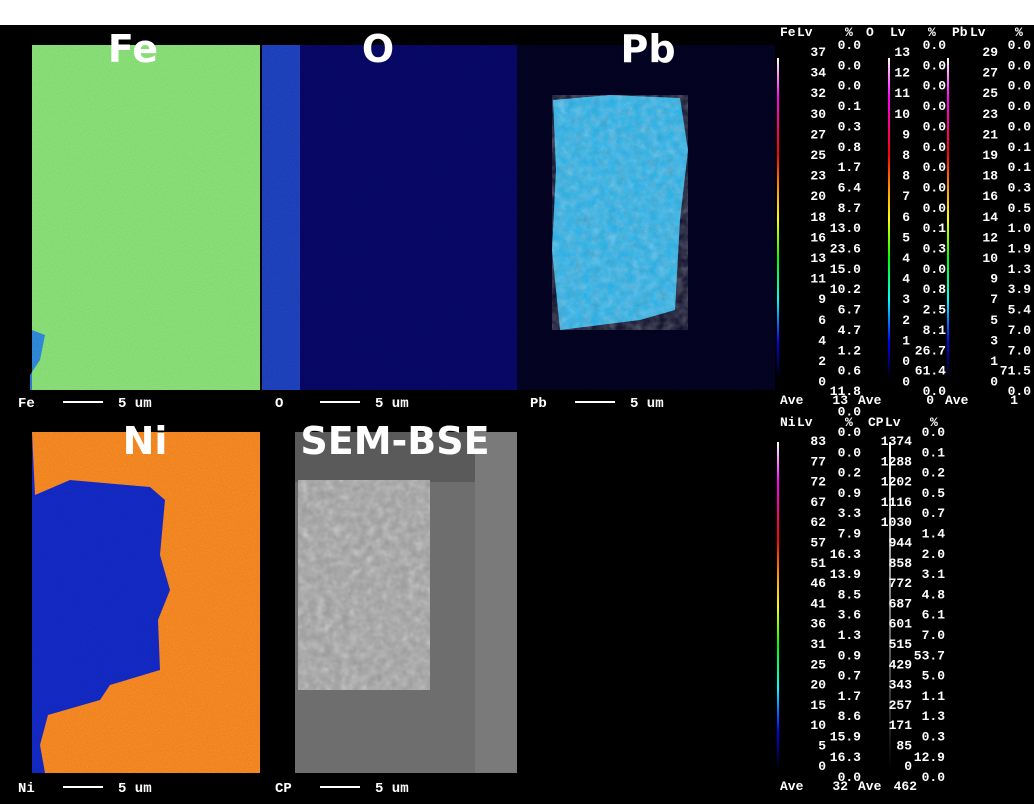 The image size is (1034, 804). I want to click on level-value: 8, so click(906, 155).